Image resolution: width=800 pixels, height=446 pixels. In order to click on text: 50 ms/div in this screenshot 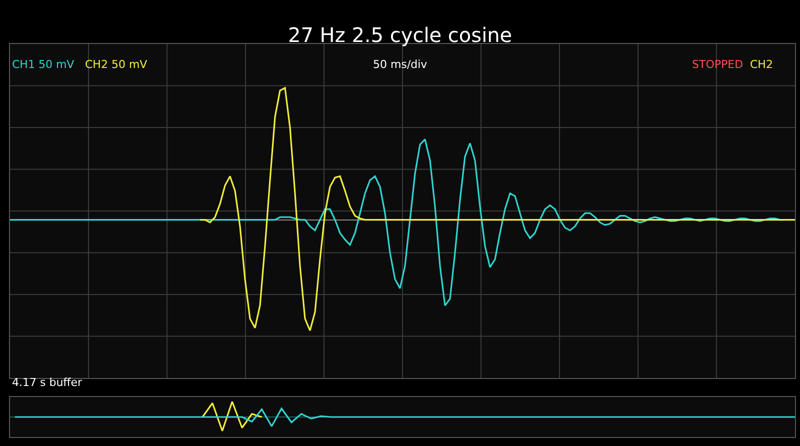, I will do `click(400, 64)`.